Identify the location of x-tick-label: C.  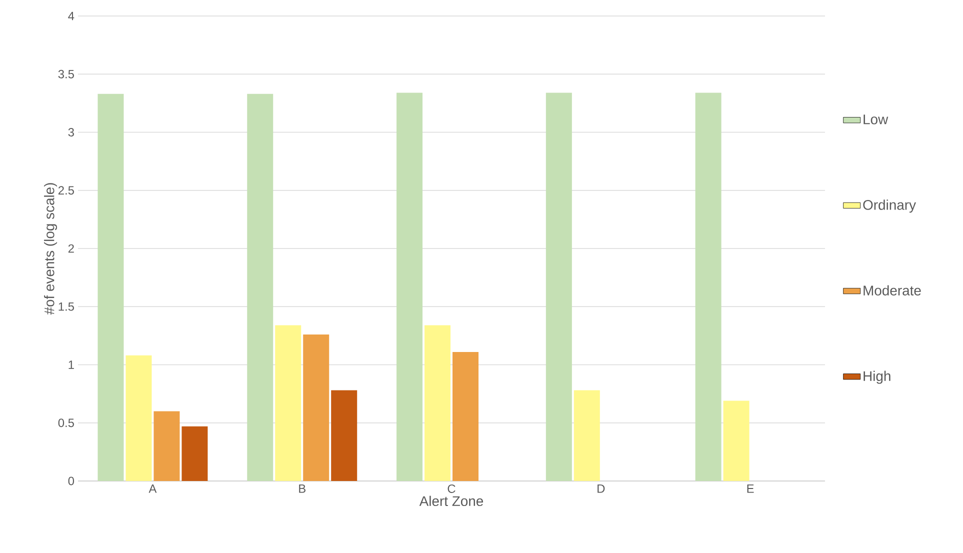
(452, 488).